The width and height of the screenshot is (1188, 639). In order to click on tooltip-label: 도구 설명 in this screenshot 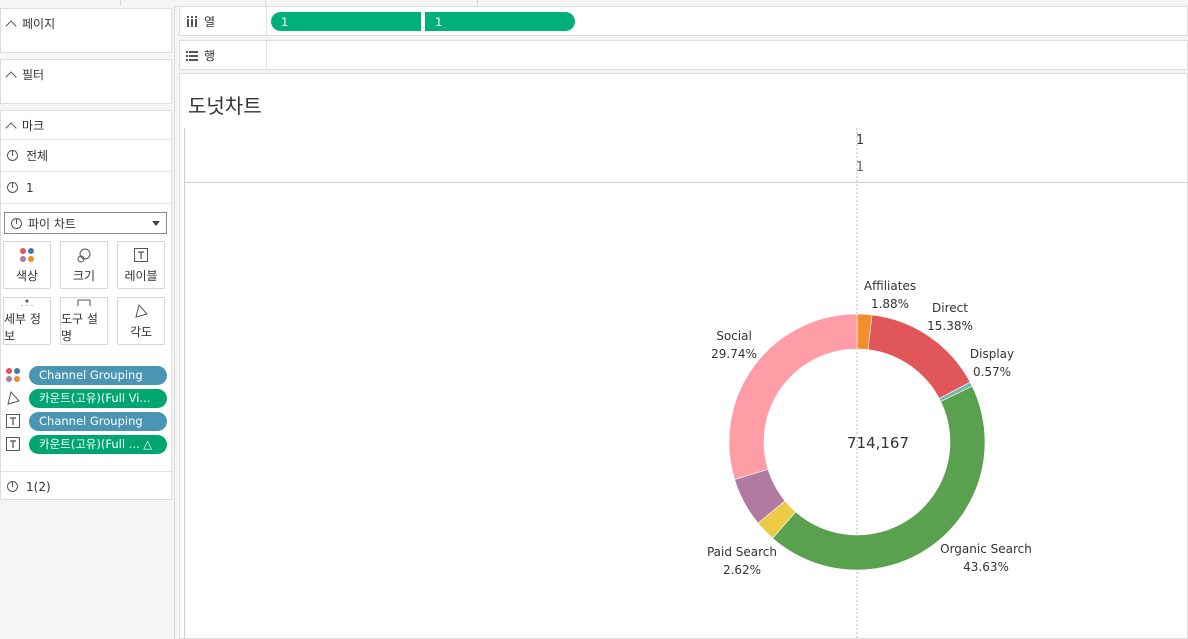, I will do `click(79, 327)`.